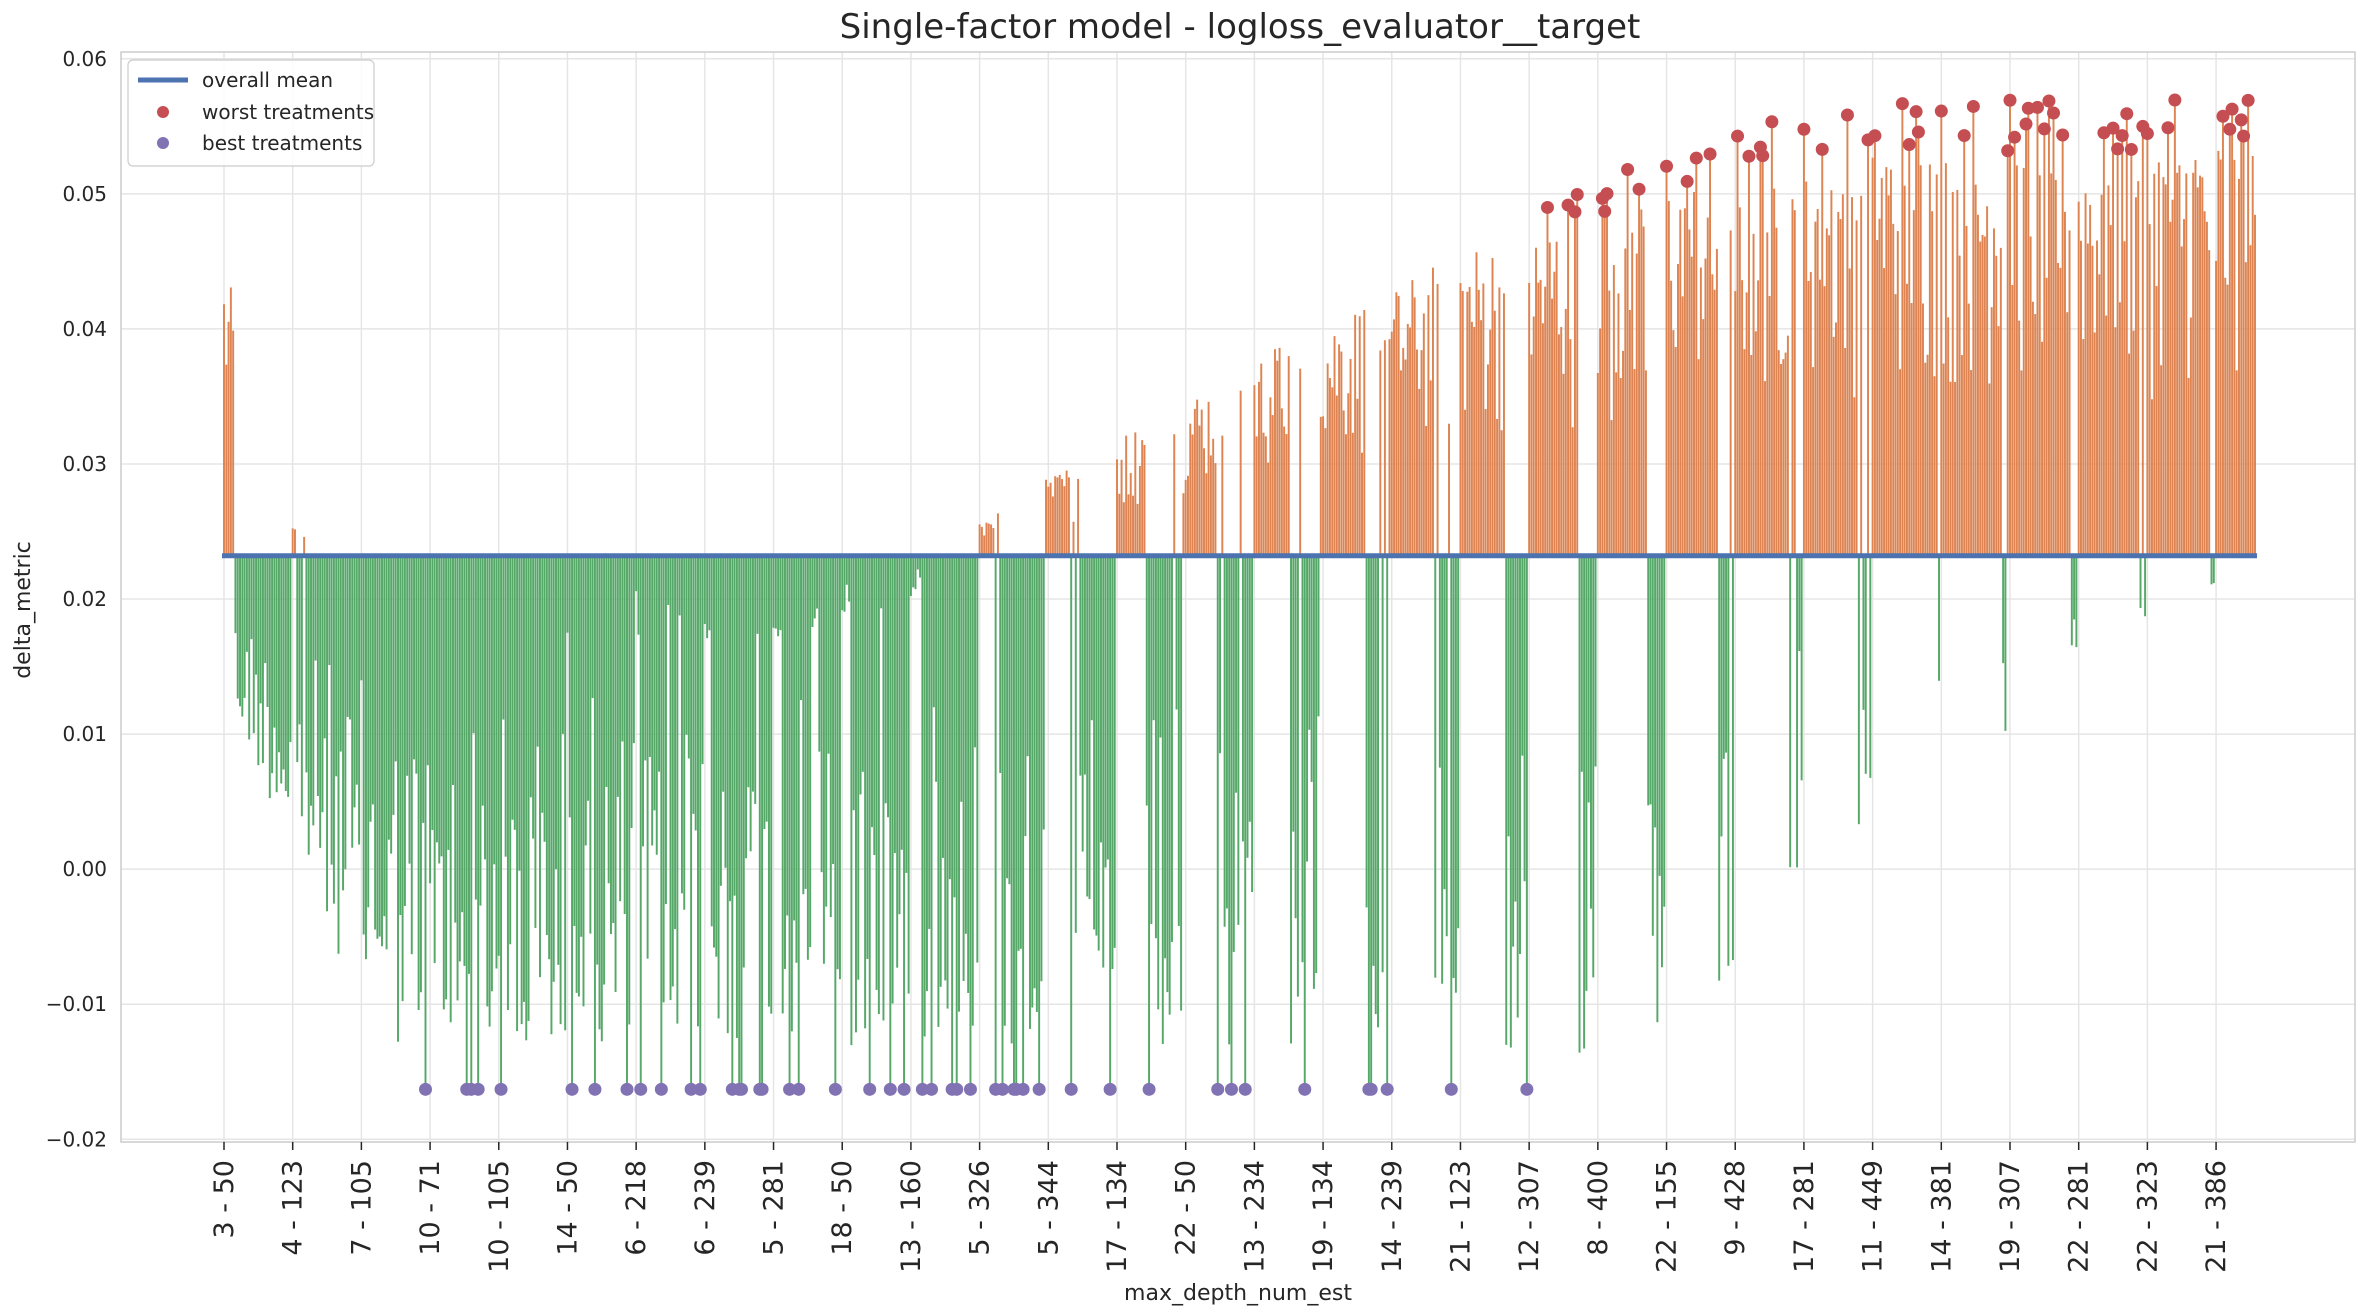 Image resolution: width=2372 pixels, height=1314 pixels. What do you see at coordinates (567, 1208) in the screenshot?
I see `x-tick-label: 14 - 50` at bounding box center [567, 1208].